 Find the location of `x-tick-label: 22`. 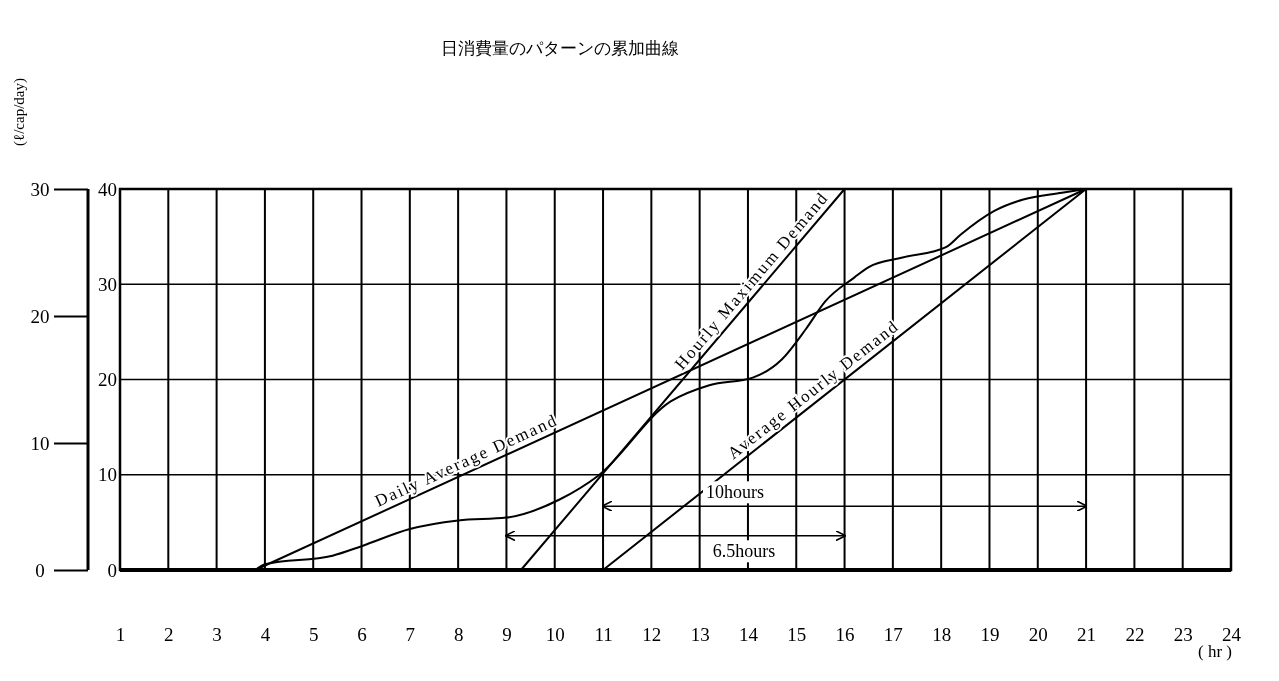

x-tick-label: 22 is located at coordinates (1135, 635).